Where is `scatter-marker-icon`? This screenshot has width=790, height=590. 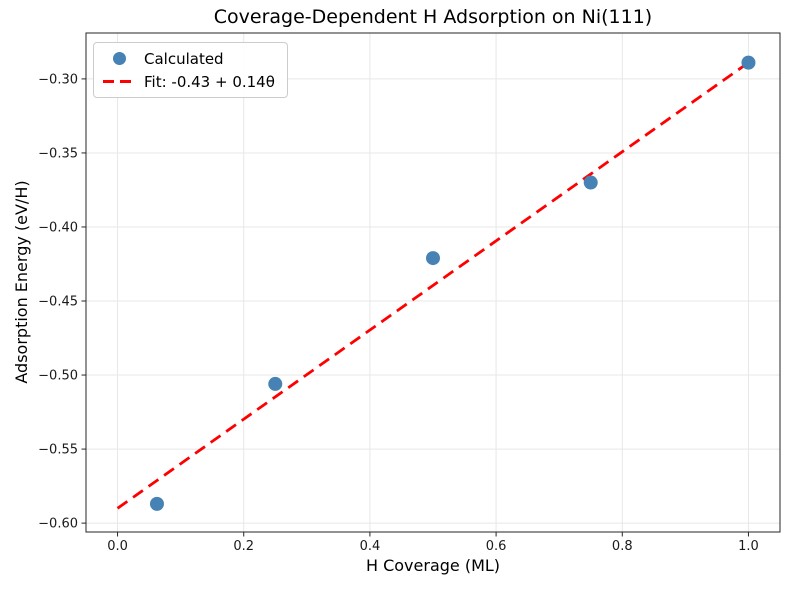 scatter-marker-icon is located at coordinates (119, 58).